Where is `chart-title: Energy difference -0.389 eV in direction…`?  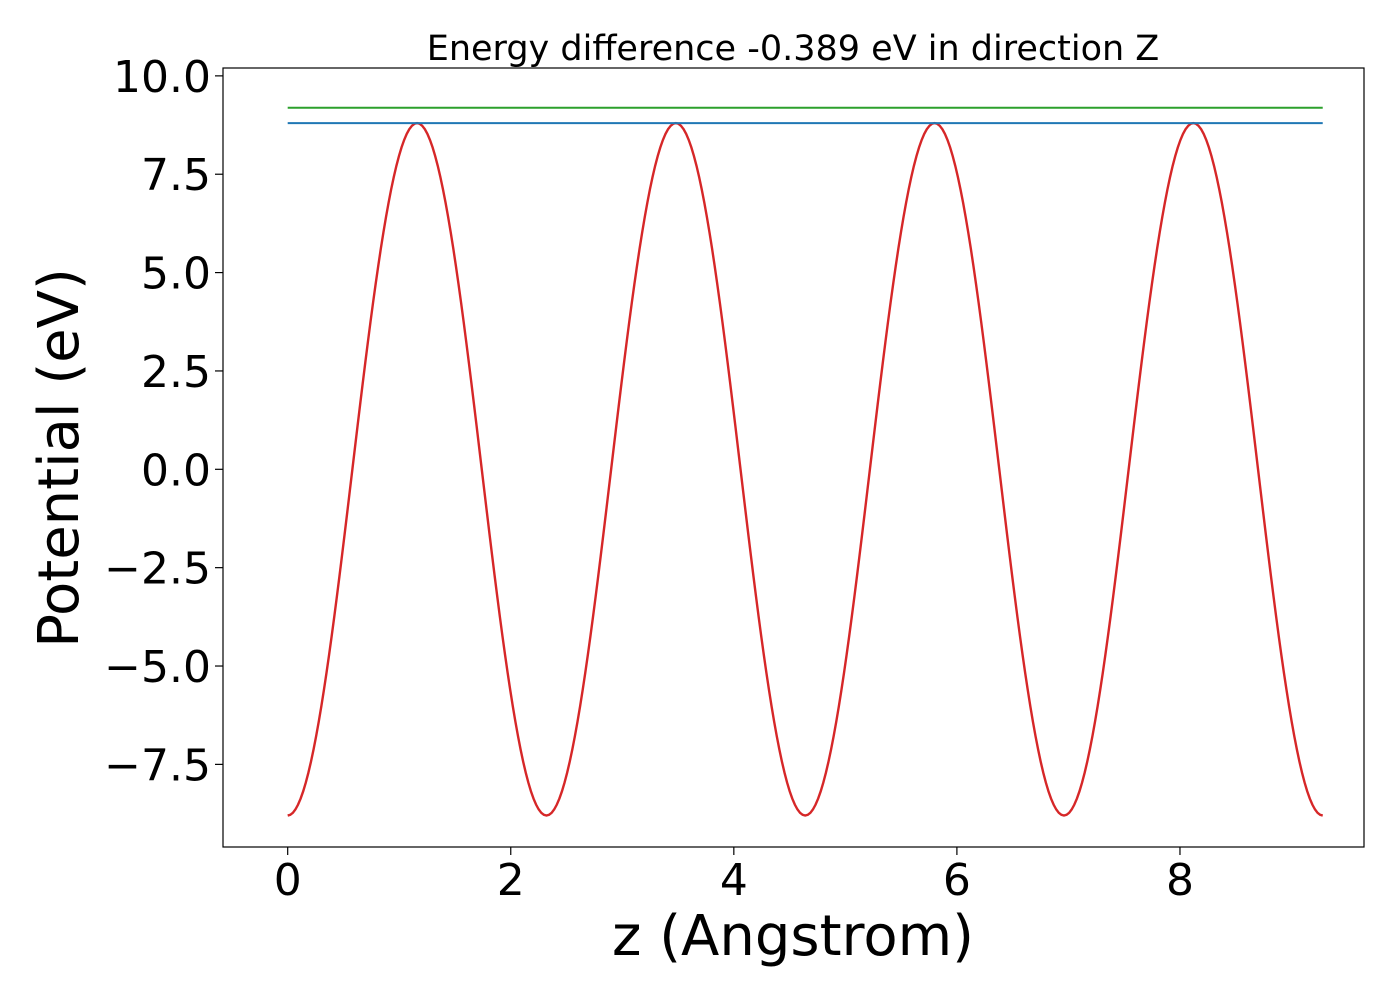
chart-title: Energy difference -0.389 eV in direction… is located at coordinates (793, 49).